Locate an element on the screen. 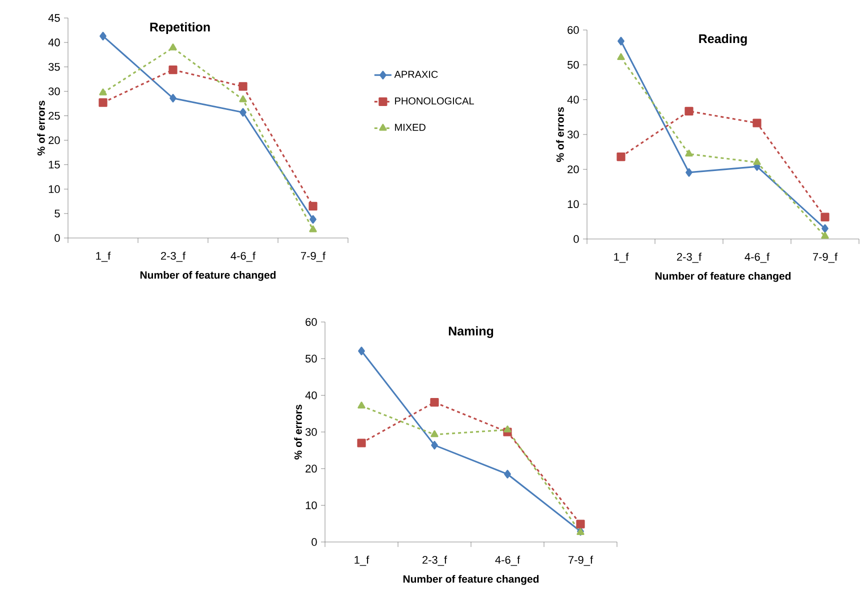  y-tick-label: 35 is located at coordinates (54, 67).